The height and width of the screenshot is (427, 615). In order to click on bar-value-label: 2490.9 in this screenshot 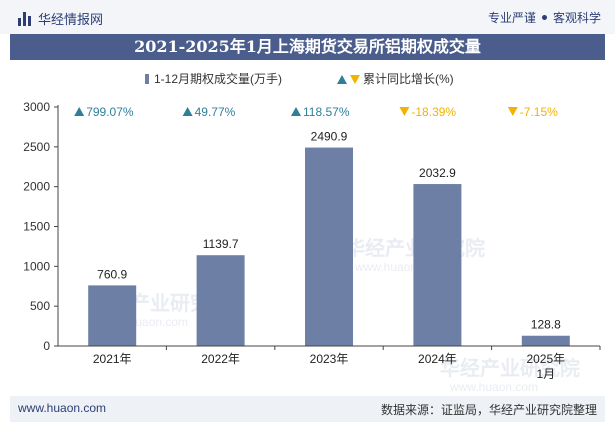, I will do `click(329, 137)`.